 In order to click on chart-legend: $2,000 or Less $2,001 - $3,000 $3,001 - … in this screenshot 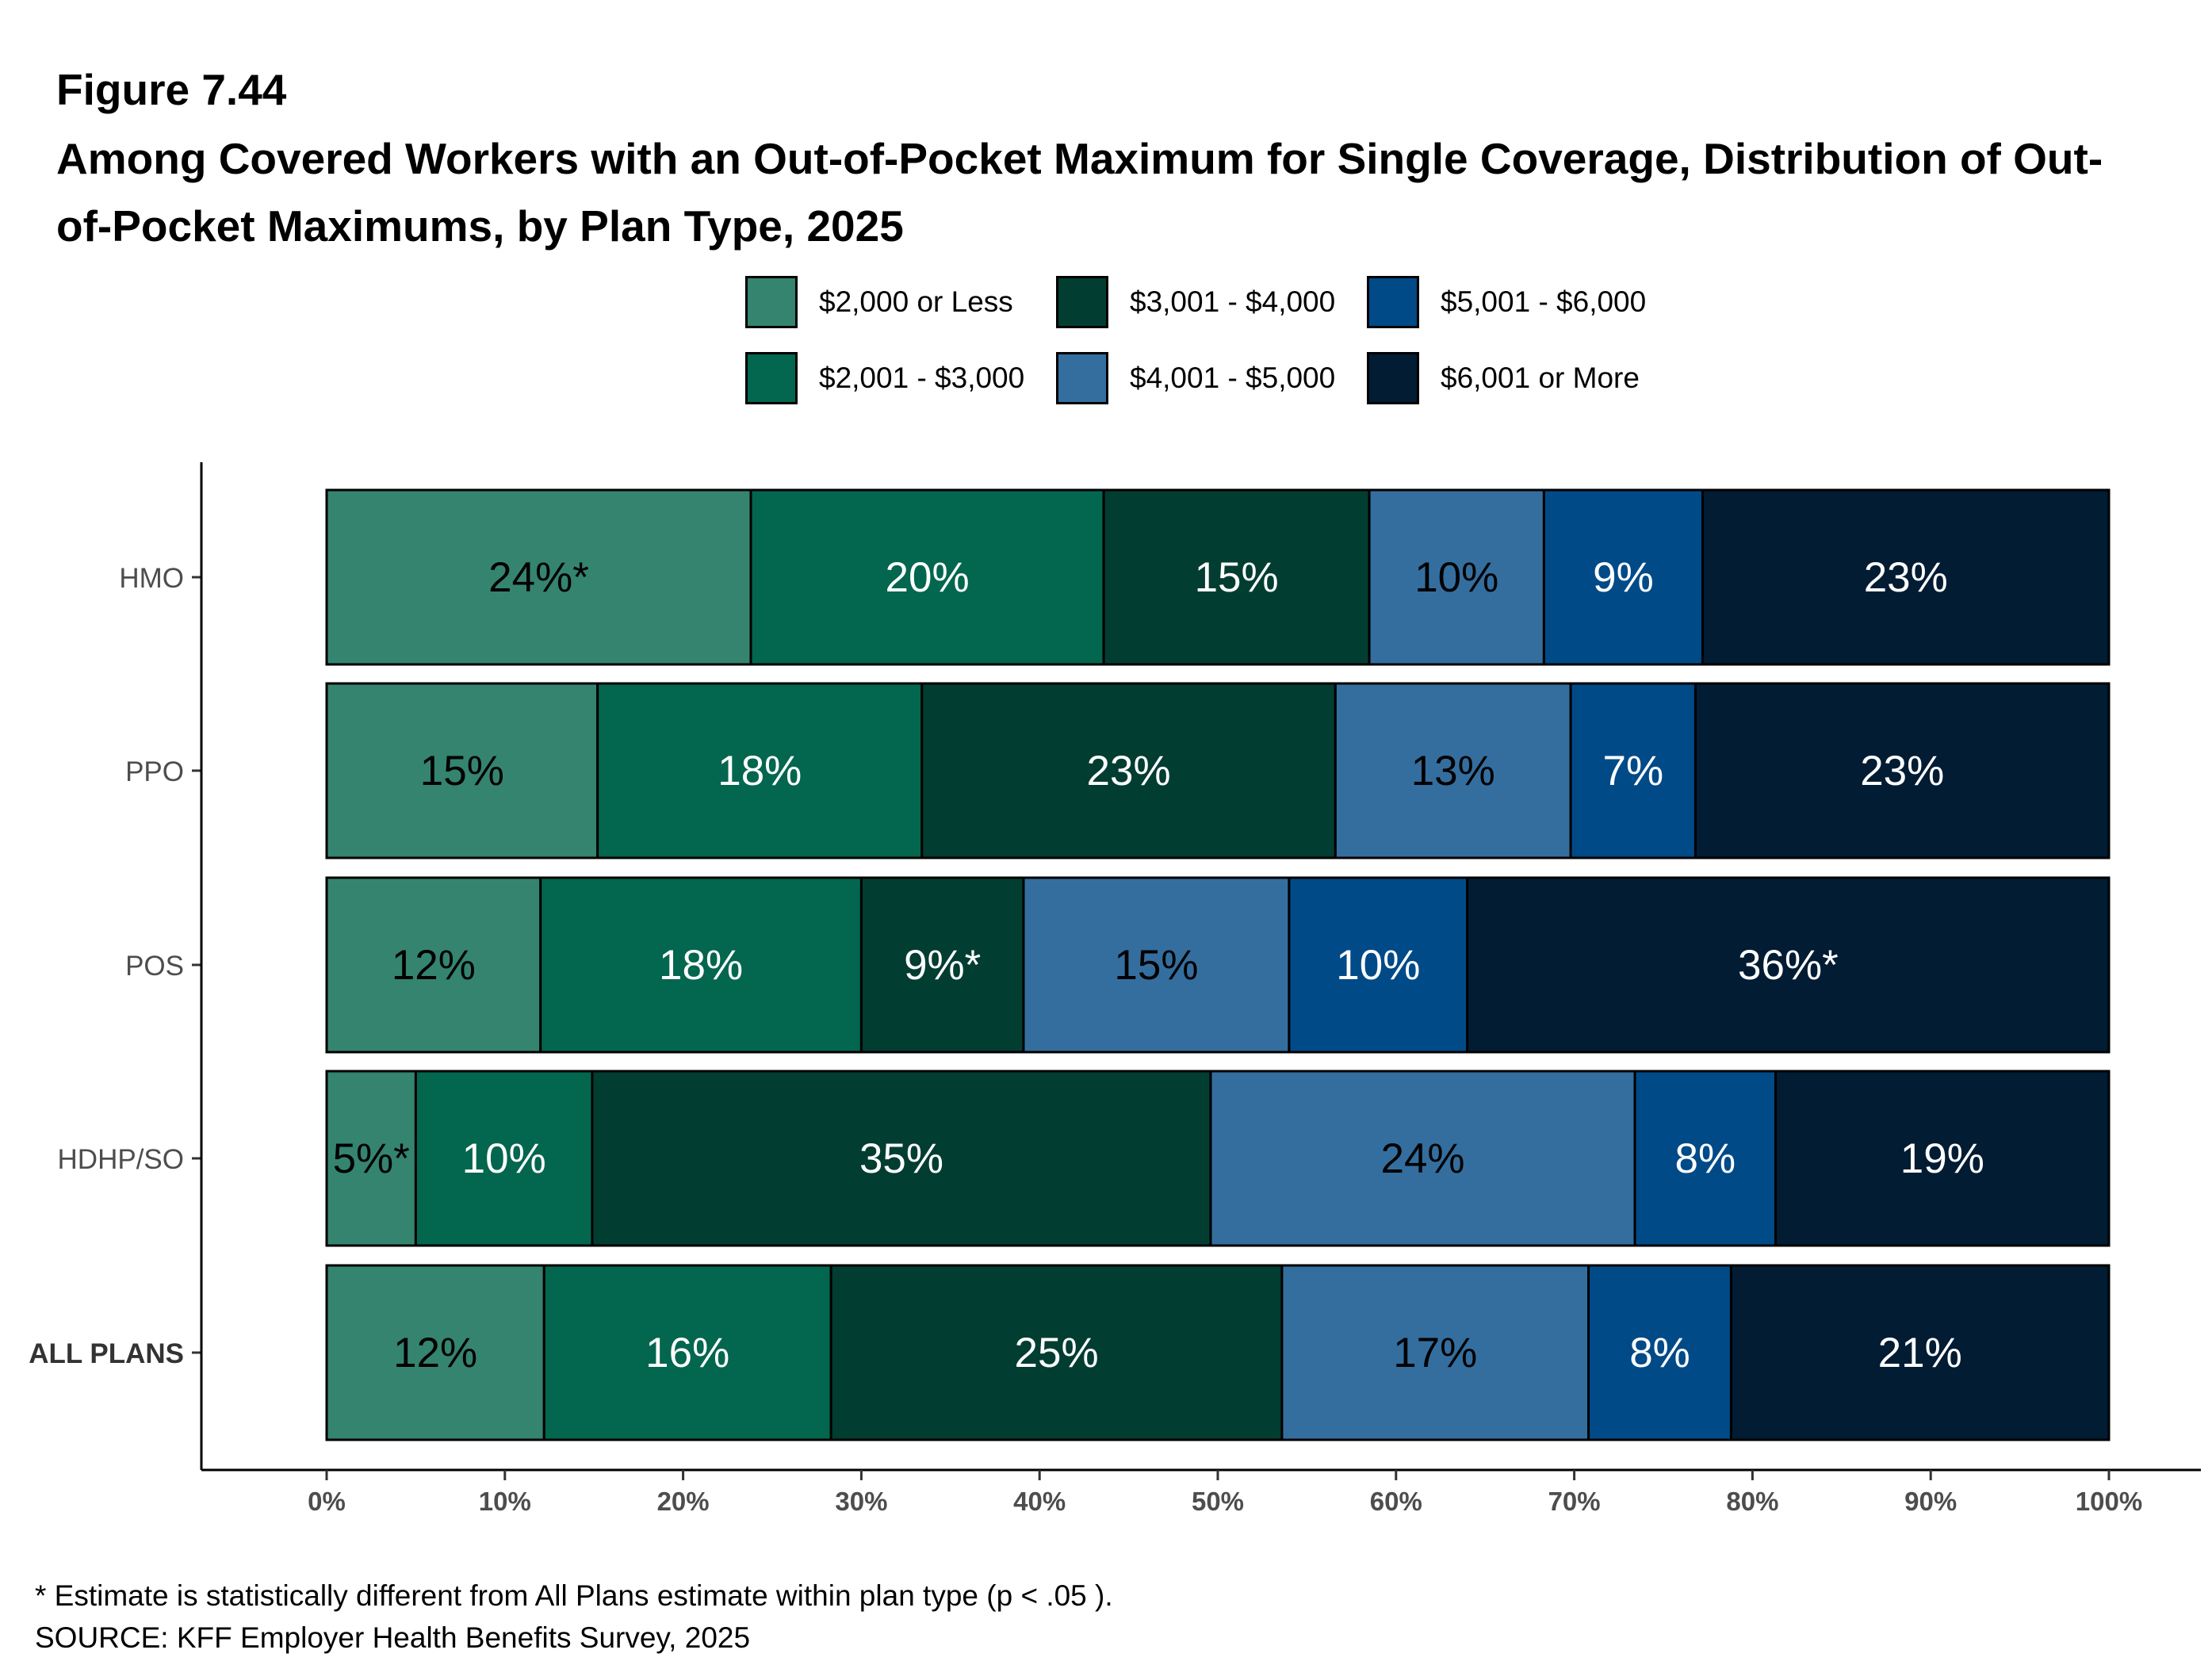, I will do `click(1211, 350)`.